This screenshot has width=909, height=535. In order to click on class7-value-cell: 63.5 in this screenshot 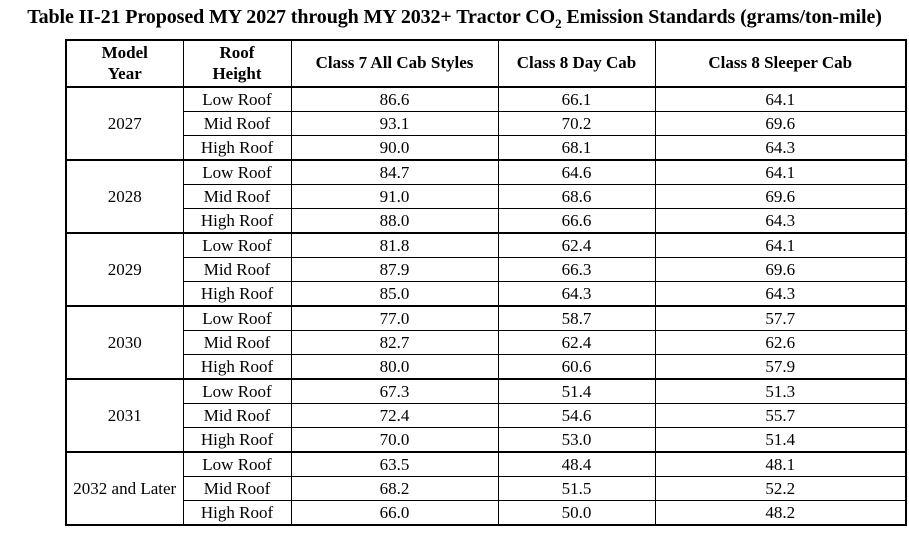, I will do `click(394, 464)`.